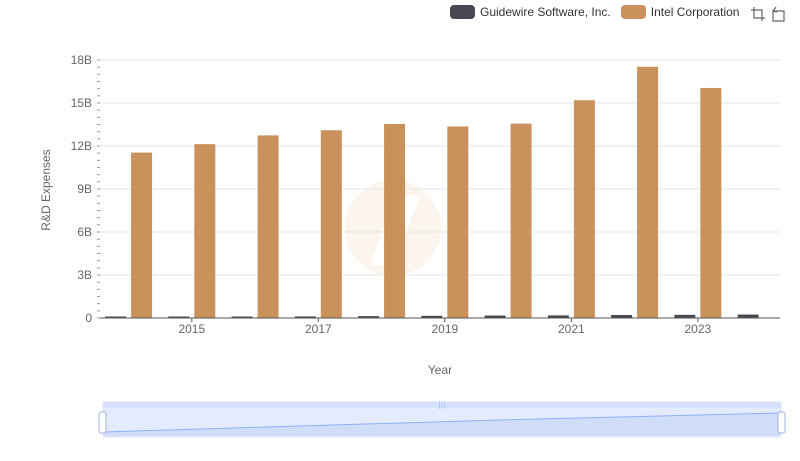  What do you see at coordinates (305, 317) in the screenshot?
I see `bar-guidewire-2017` at bounding box center [305, 317].